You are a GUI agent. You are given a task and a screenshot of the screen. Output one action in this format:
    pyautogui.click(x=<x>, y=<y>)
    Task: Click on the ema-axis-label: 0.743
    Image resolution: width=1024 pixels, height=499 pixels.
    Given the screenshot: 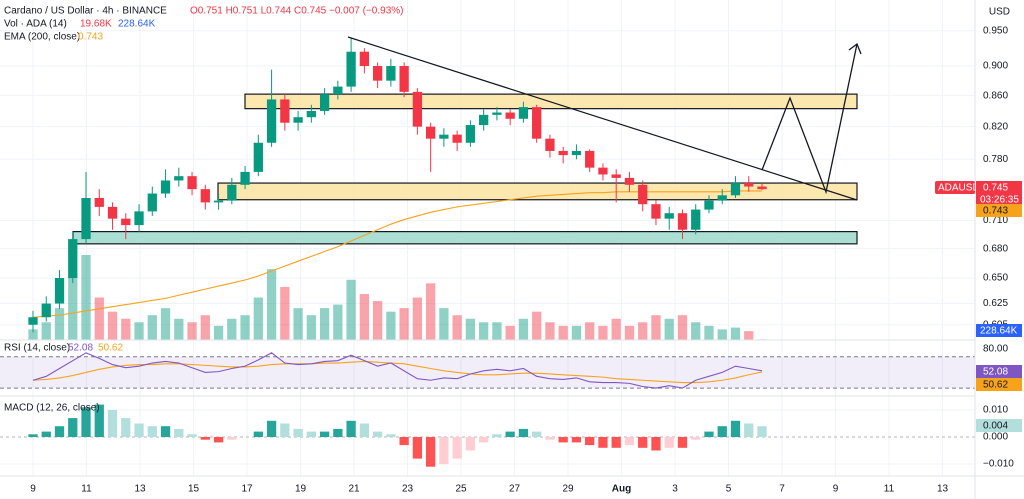 What is the action you would take?
    pyautogui.click(x=995, y=211)
    